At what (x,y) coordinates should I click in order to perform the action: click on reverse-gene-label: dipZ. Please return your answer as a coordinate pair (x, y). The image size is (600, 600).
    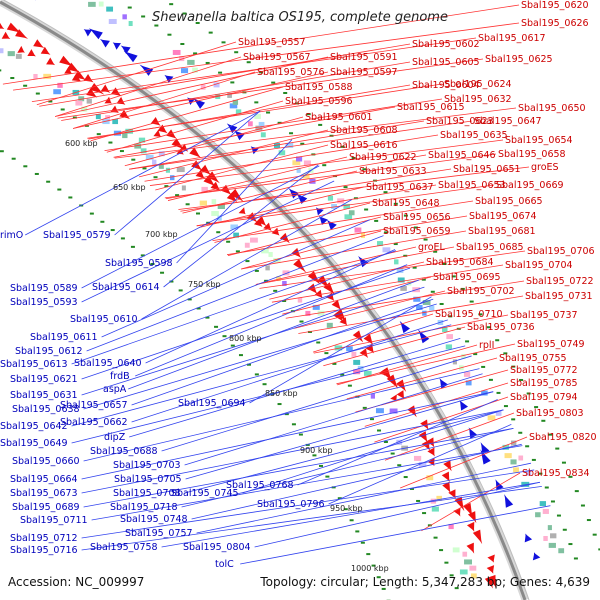
    Looking at the image, I should click on (115, 437).